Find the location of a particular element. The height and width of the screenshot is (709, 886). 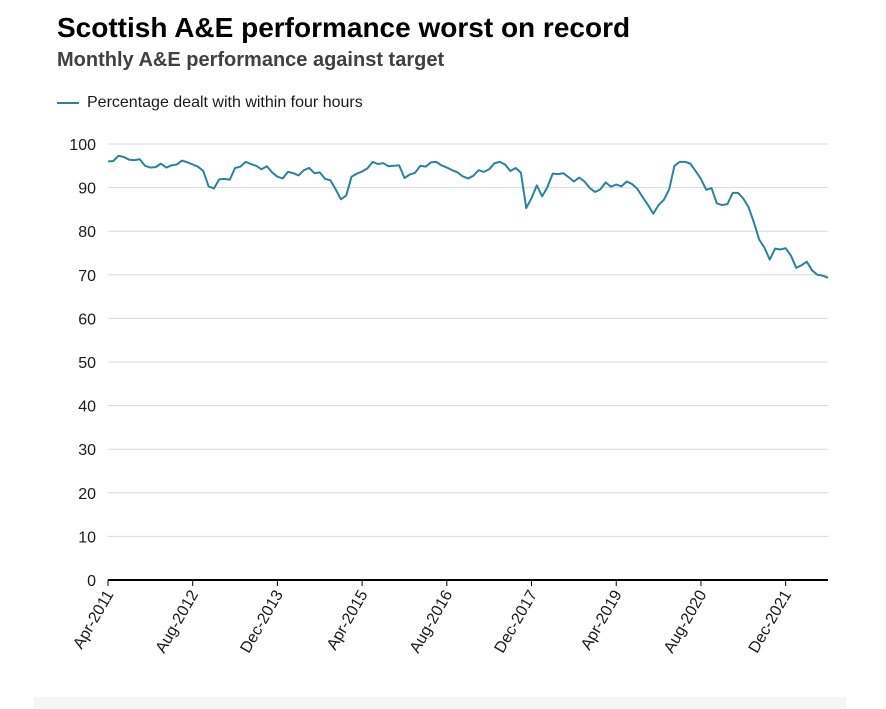

y-tick-label: 0 is located at coordinates (91, 581).